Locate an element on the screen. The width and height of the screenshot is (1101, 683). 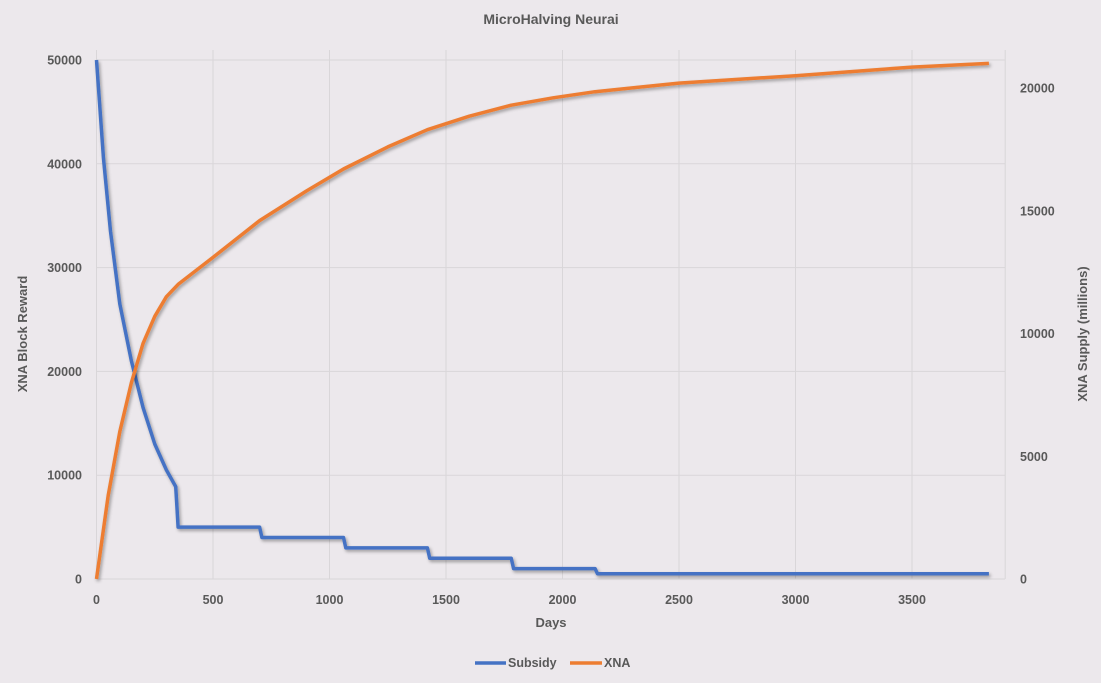
x-tick-label: 1000 is located at coordinates (330, 600).